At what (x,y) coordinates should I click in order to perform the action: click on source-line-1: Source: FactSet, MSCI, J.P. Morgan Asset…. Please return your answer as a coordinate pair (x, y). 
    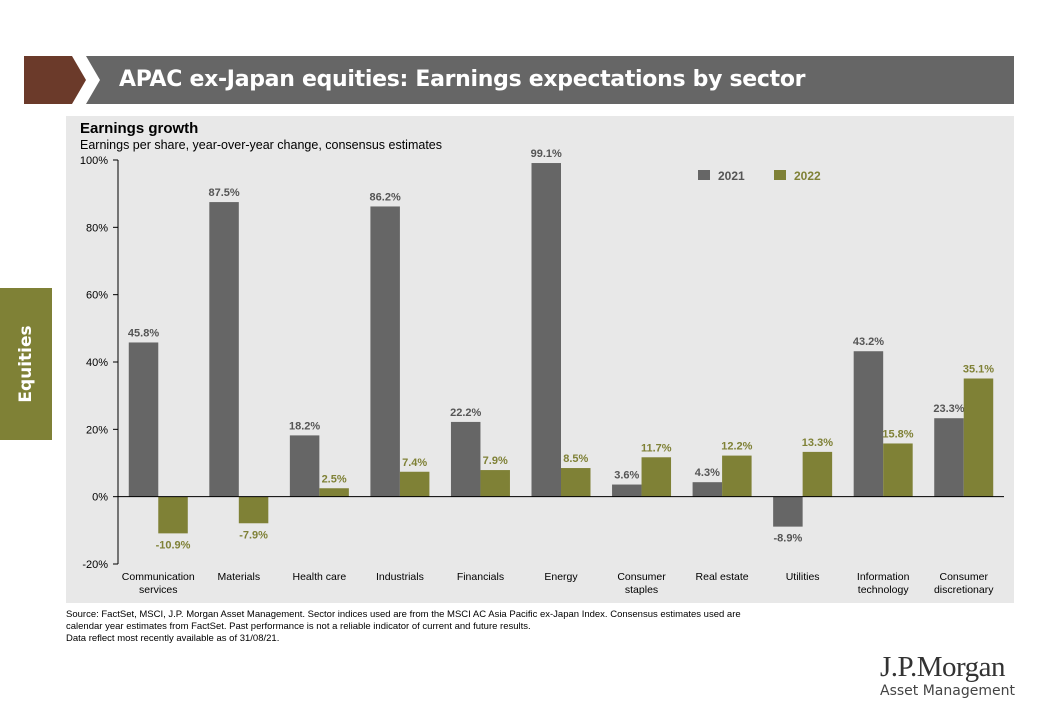
    Looking at the image, I should click on (403, 614).